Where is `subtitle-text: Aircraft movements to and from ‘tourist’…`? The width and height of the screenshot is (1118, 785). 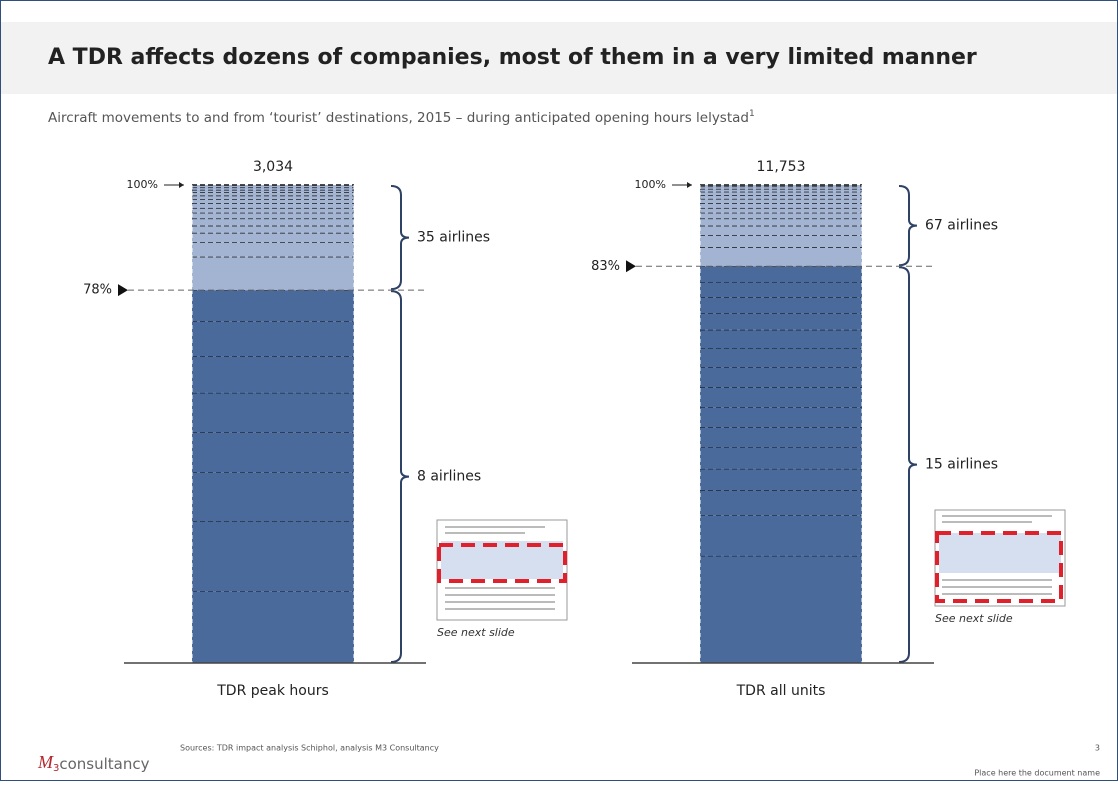
subtitle-text: Aircraft movements to and from ‘tourist’… is located at coordinates (398, 118).